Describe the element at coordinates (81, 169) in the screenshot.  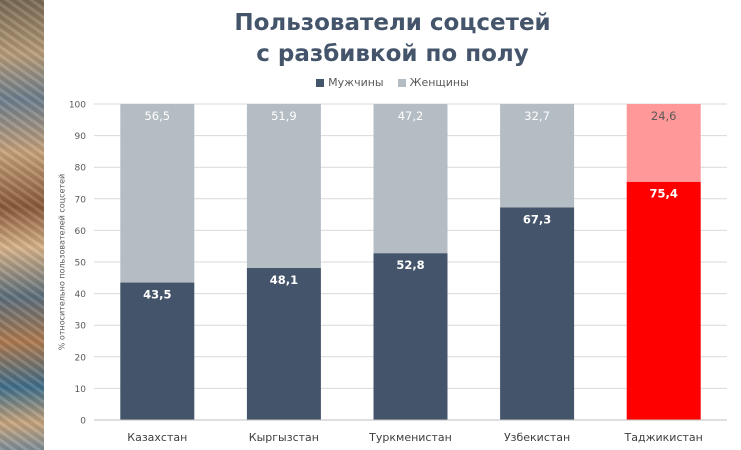
I see `y-tick-label: 80` at that location.